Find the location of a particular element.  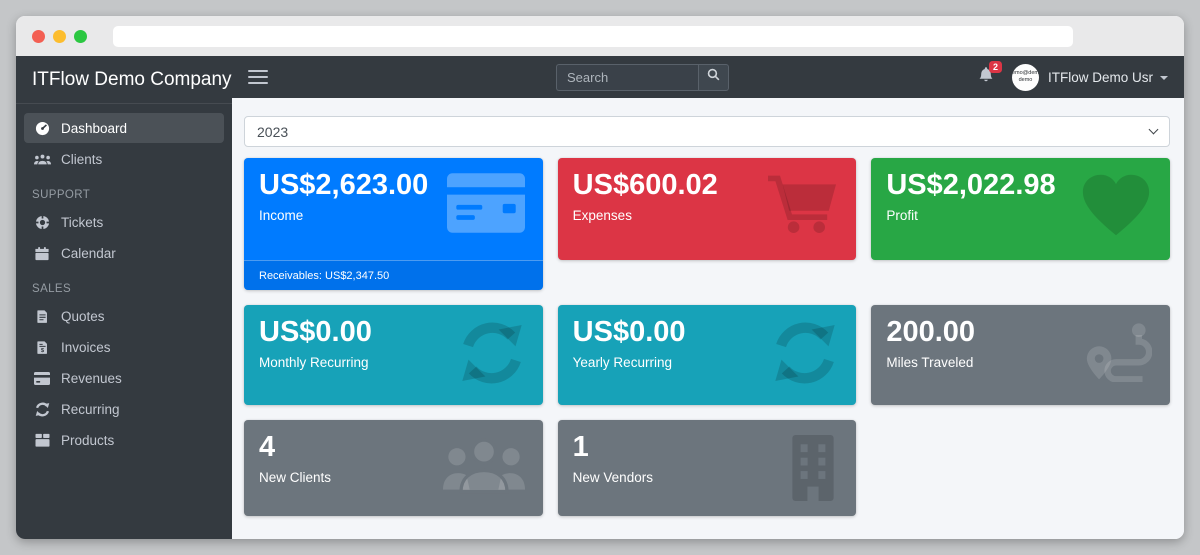

stat-value: 200.00 is located at coordinates (931, 332).